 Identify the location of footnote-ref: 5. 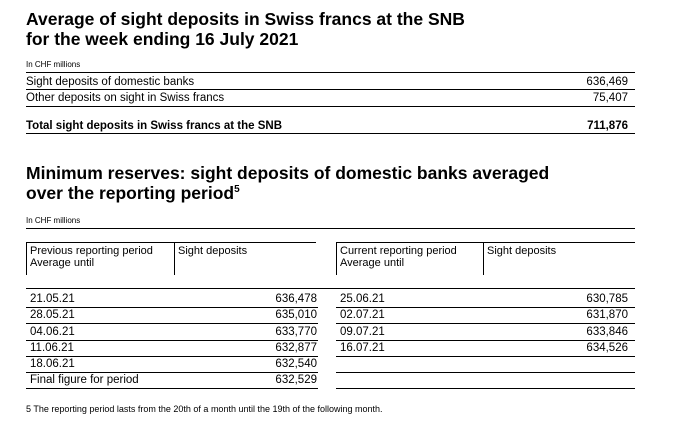
(237, 189).